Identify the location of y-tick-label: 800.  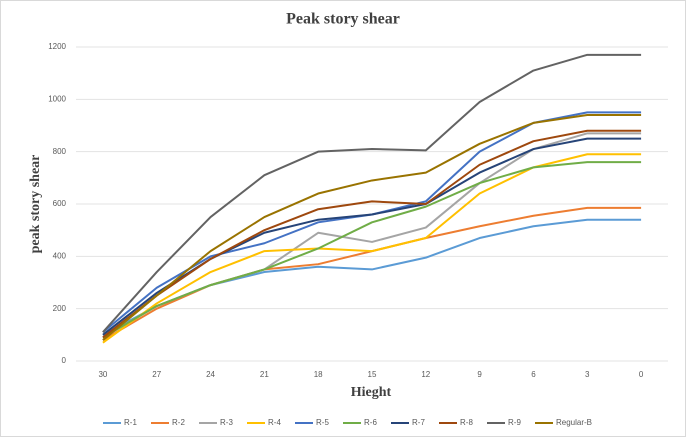
(60, 151).